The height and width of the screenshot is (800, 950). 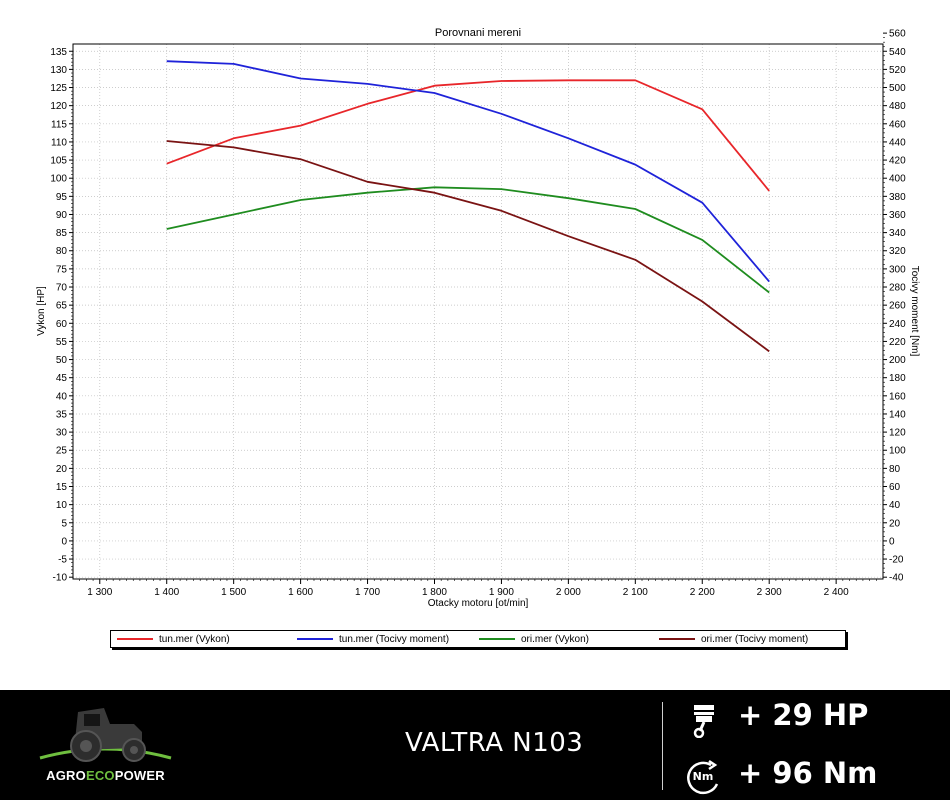 I want to click on legend-label-tun-vykon: tun.mer (Vykon), so click(x=194, y=639).